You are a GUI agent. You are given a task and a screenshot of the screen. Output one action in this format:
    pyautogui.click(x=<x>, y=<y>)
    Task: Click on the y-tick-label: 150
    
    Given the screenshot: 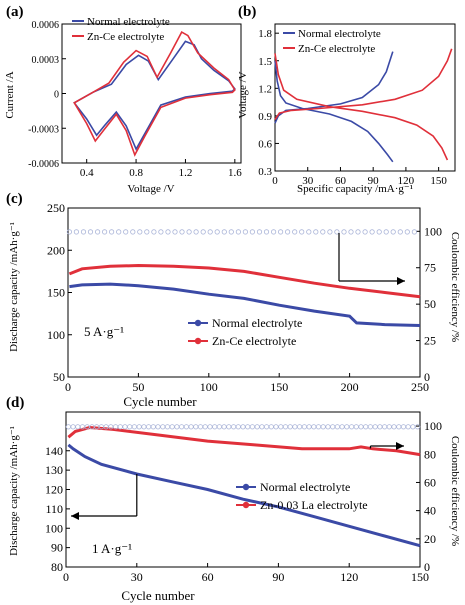 What is the action you would take?
    pyautogui.click(x=56, y=293)
    